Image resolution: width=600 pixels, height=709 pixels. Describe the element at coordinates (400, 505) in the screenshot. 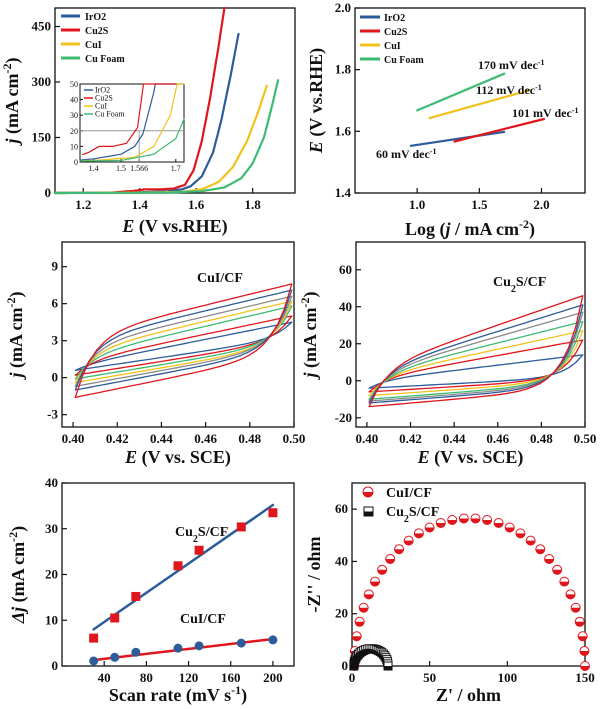

I see `eis-legend: CuI/CF Cu2S/CF` at that location.